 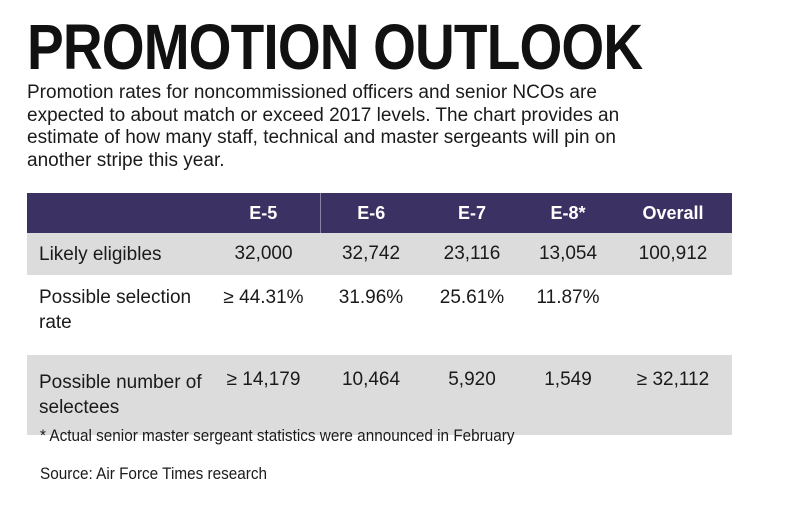 I want to click on cell-e6: 31.96%, so click(x=371, y=297).